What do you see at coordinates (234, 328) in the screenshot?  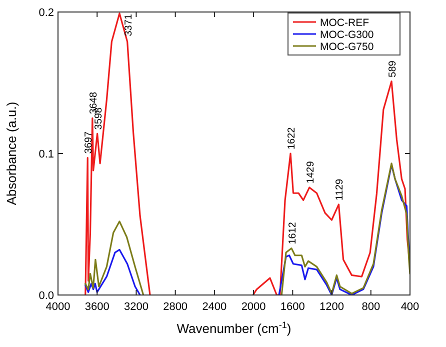 I see `x-axis-title: Wavenumber (cm$^{-1}$)` at bounding box center [234, 328].